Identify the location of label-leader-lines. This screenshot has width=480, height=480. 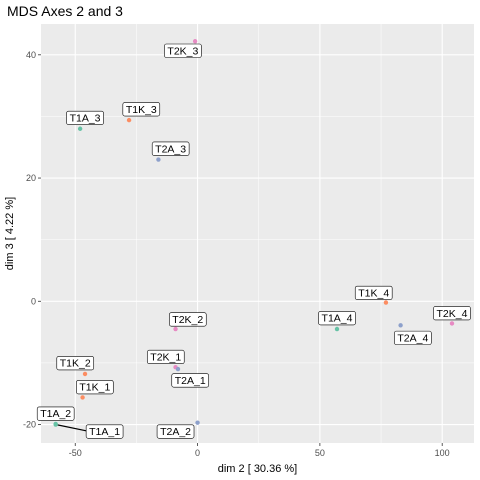
(72, 427).